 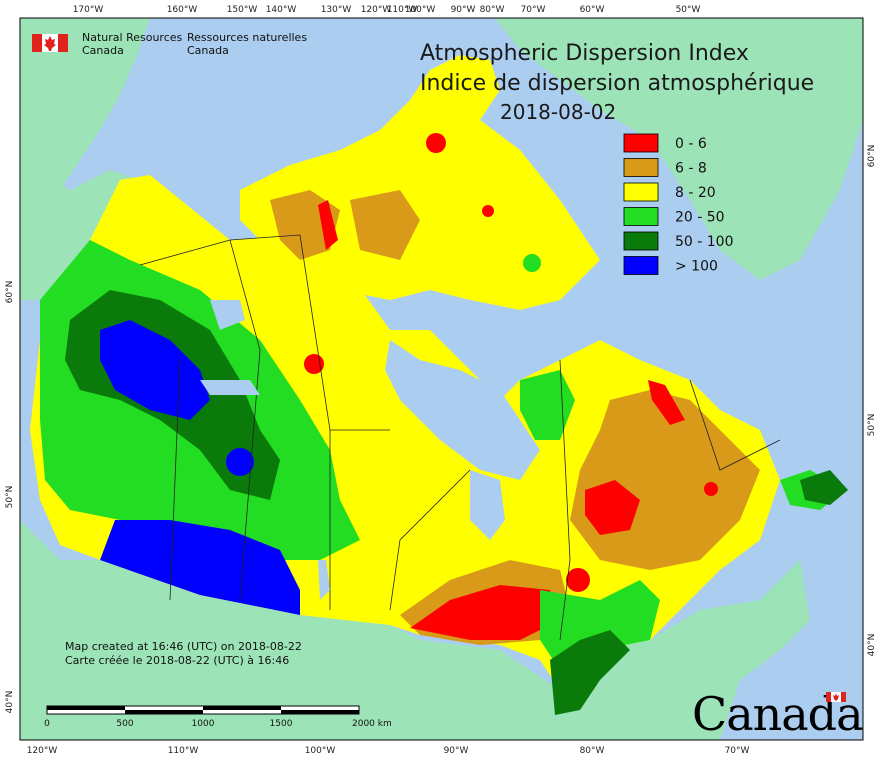 I want to click on great-bear-lake, so click(x=227, y=315).